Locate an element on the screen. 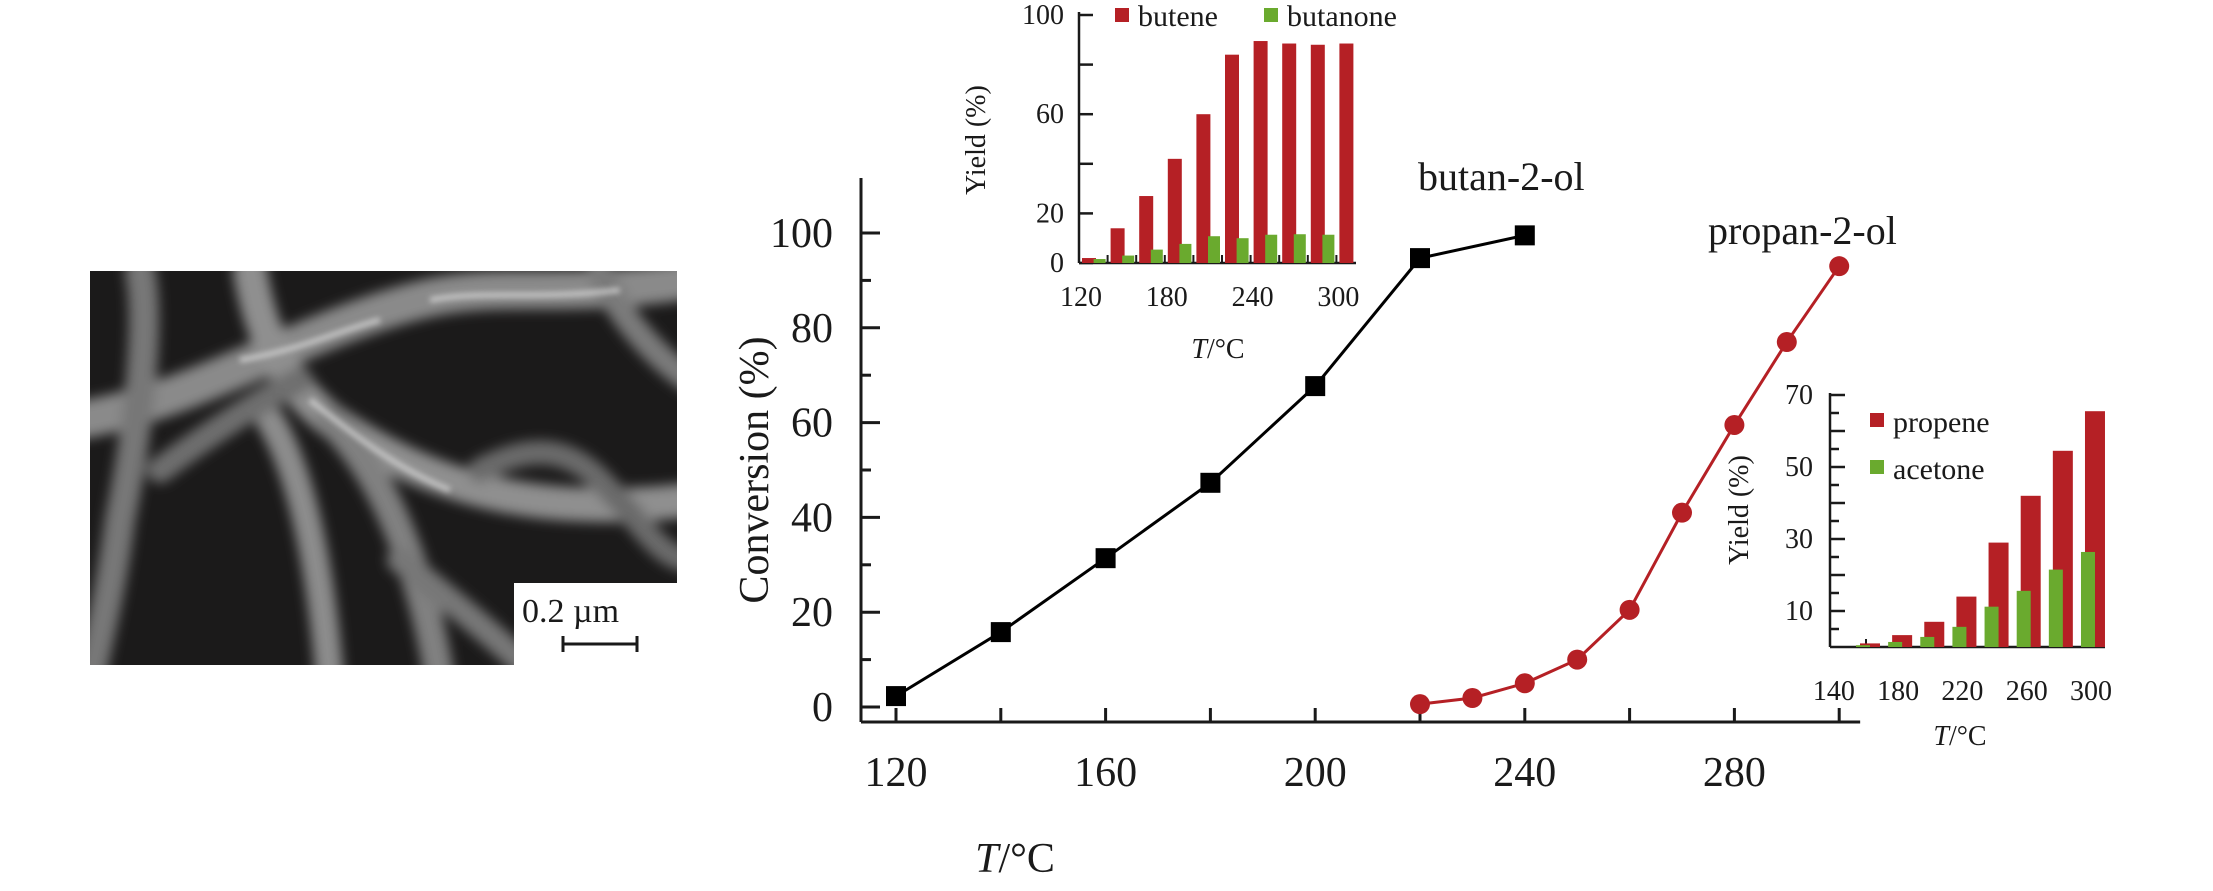 This screenshot has width=2213, height=891. x-tick-label: 220 is located at coordinates (1962, 691).